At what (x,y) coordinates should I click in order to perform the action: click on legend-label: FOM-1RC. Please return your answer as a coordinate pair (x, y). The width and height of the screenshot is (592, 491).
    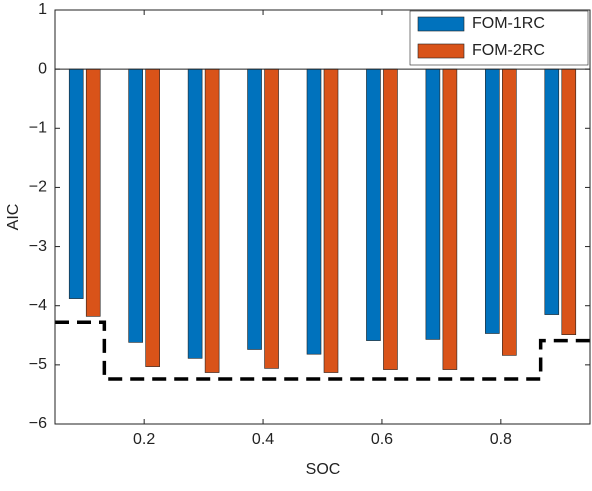
    Looking at the image, I should click on (508, 23).